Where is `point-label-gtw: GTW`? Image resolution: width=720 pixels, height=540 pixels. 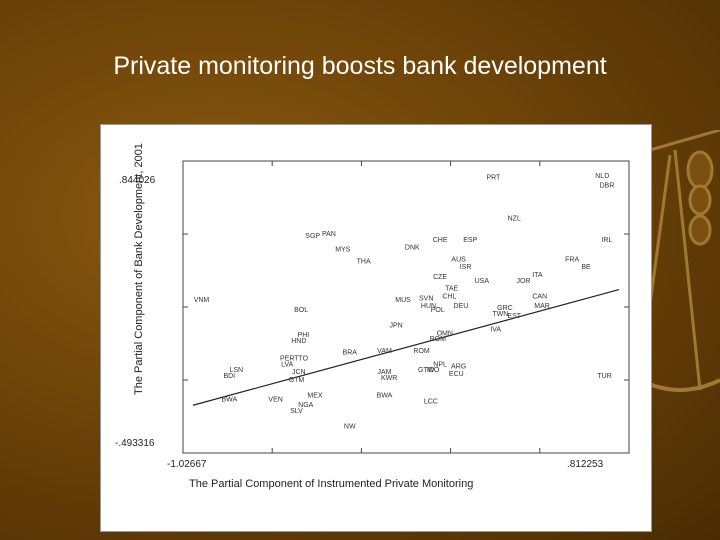 point-label-gtw: GTW is located at coordinates (426, 370).